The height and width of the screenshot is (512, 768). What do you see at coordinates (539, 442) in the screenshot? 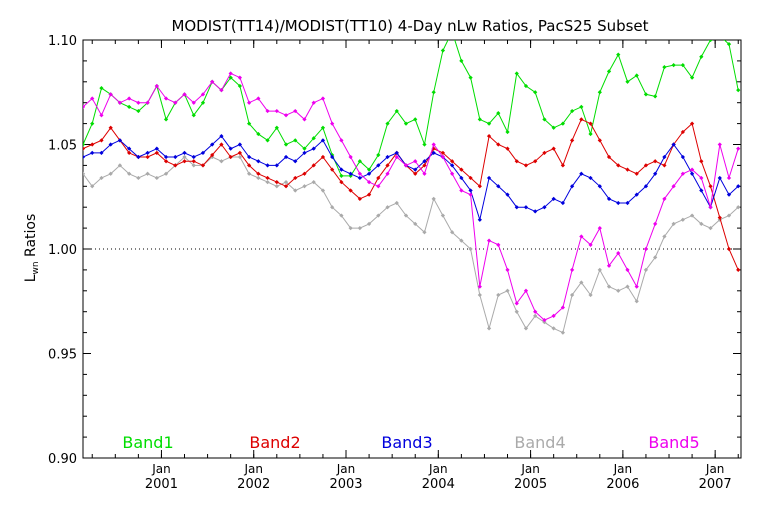
I see `legend-label-band4: Band4` at bounding box center [539, 442].